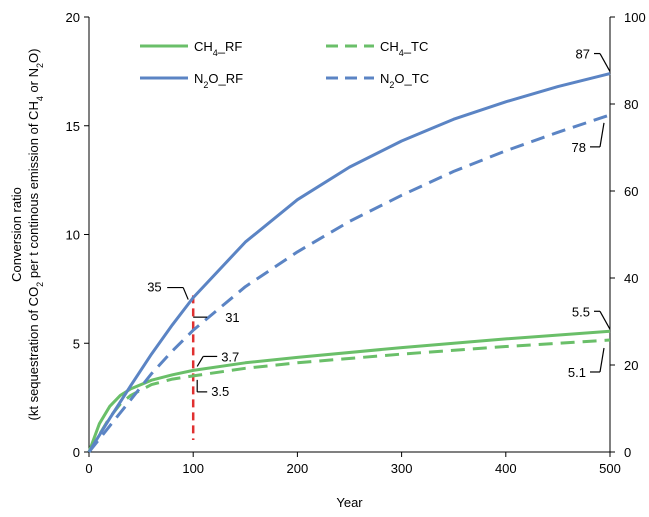 Image resolution: width=649 pixels, height=517 pixels. Describe the element at coordinates (631, 104) in the screenshot. I see `y2-tick-label: 80` at that location.